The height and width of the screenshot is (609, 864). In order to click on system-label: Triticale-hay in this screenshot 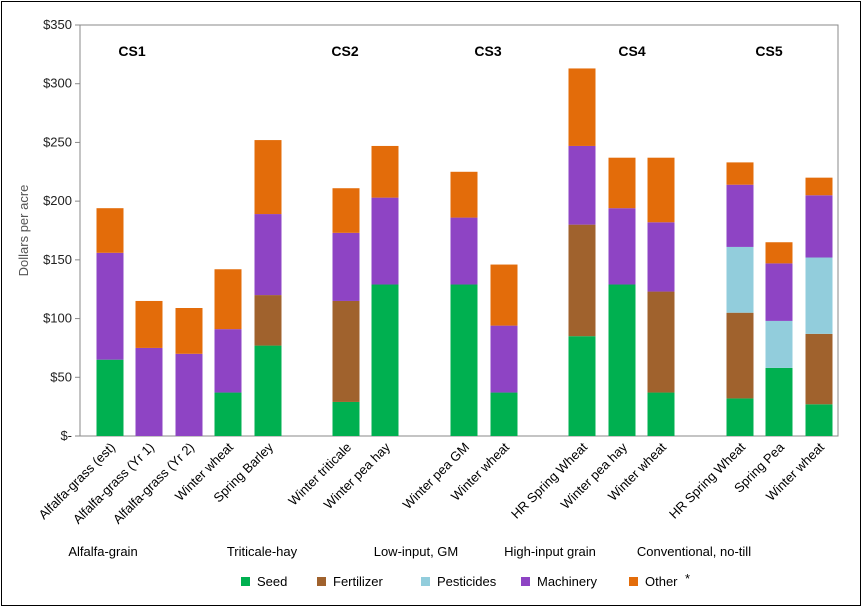, I will do `click(262, 551)`.